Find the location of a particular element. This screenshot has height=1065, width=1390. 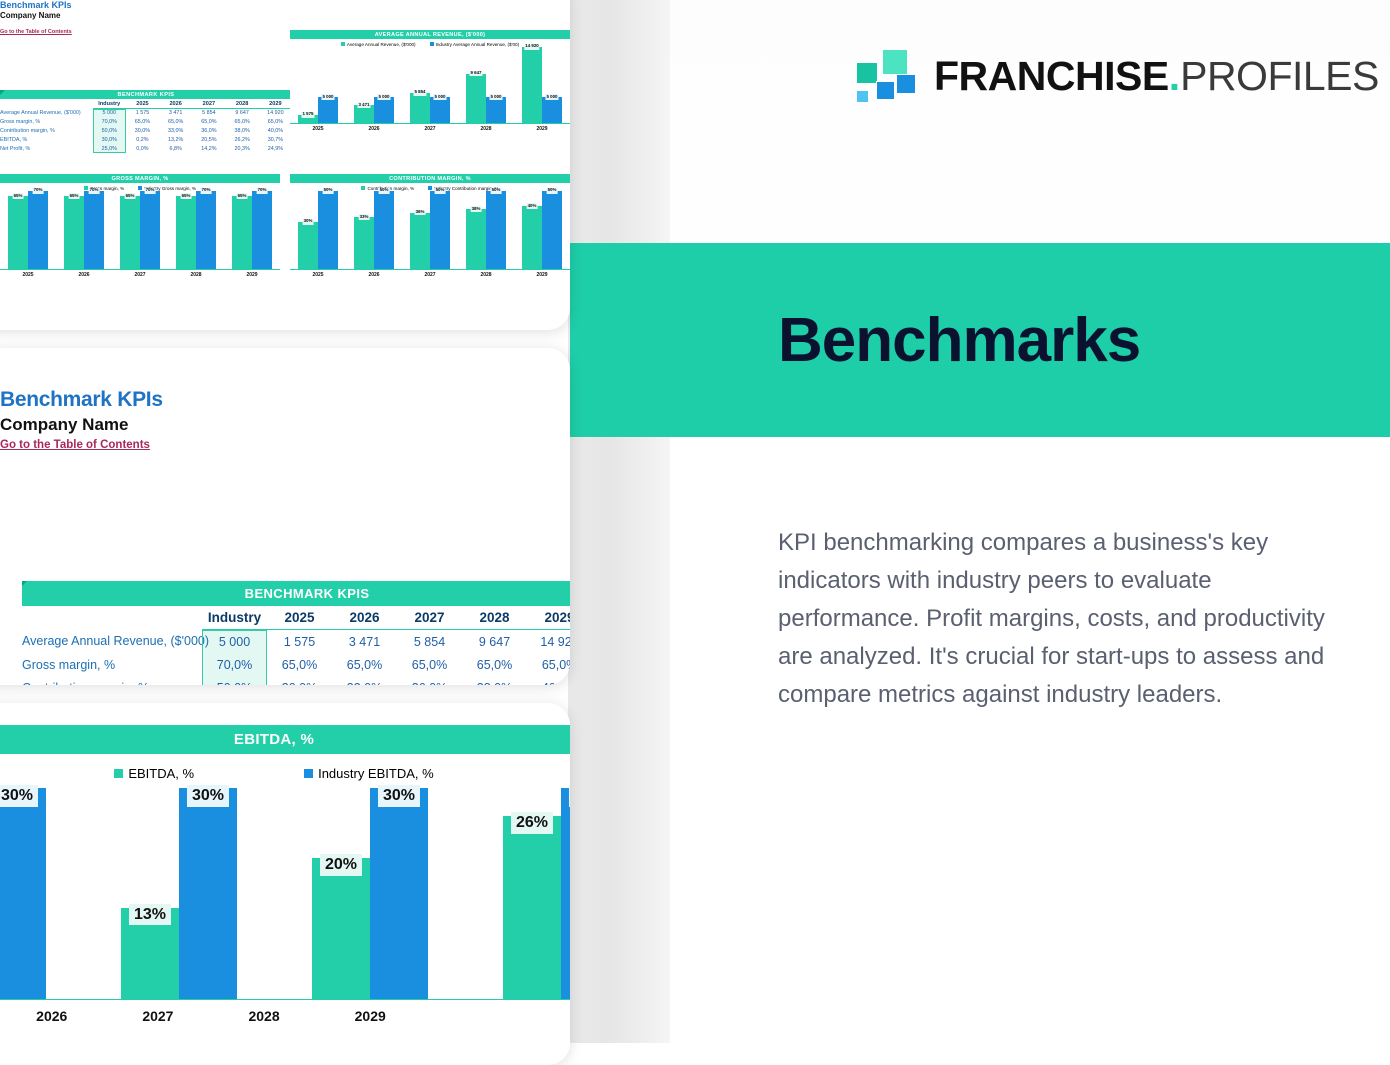

kpi-cell-industry: 25,0% is located at coordinates (109, 148).